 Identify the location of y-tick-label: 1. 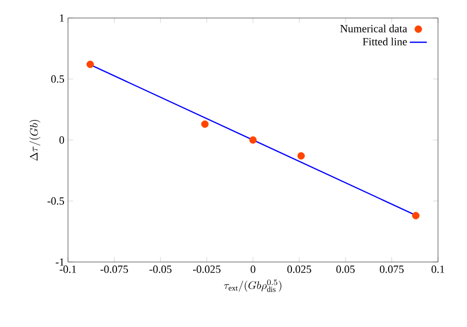
(62, 18).